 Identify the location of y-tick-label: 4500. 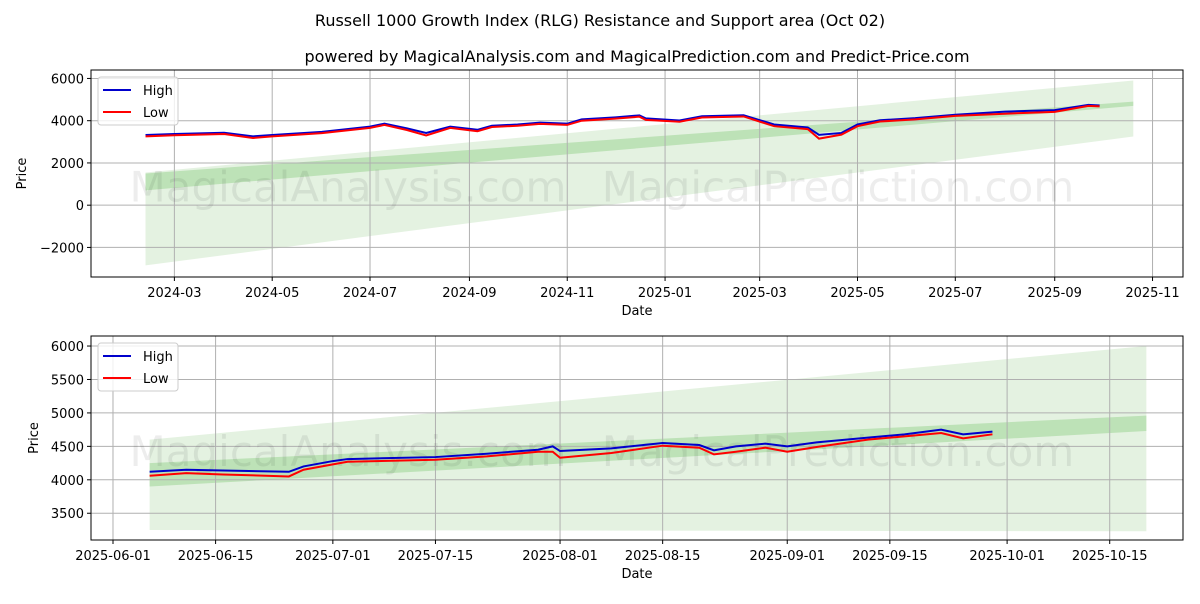
(67, 447).